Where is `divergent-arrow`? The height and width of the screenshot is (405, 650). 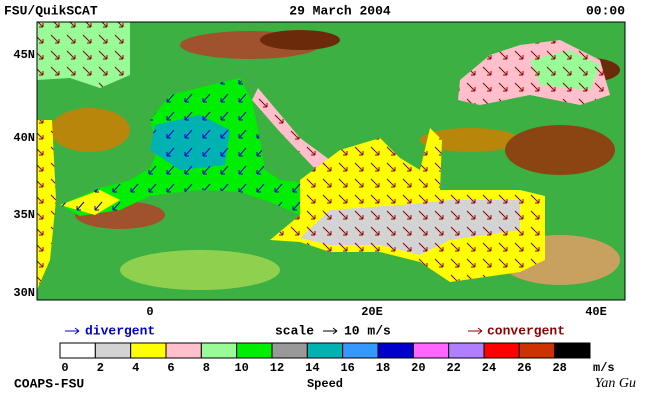 divergent-arrow is located at coordinates (72, 331).